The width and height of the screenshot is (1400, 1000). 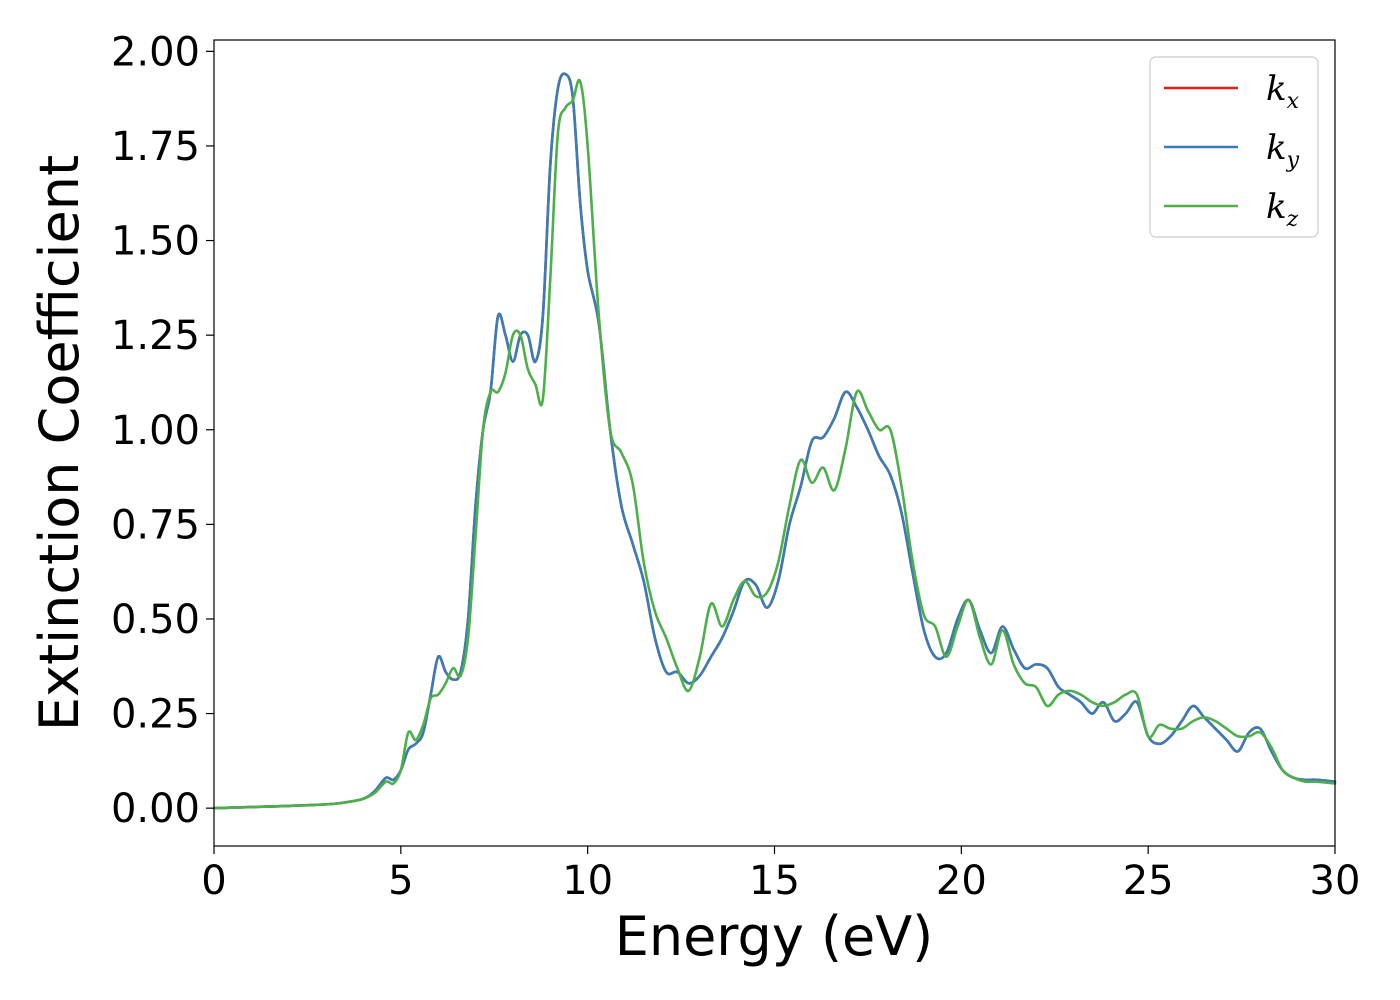 What do you see at coordinates (155, 809) in the screenshot?
I see `y-tick-label: 0.00` at bounding box center [155, 809].